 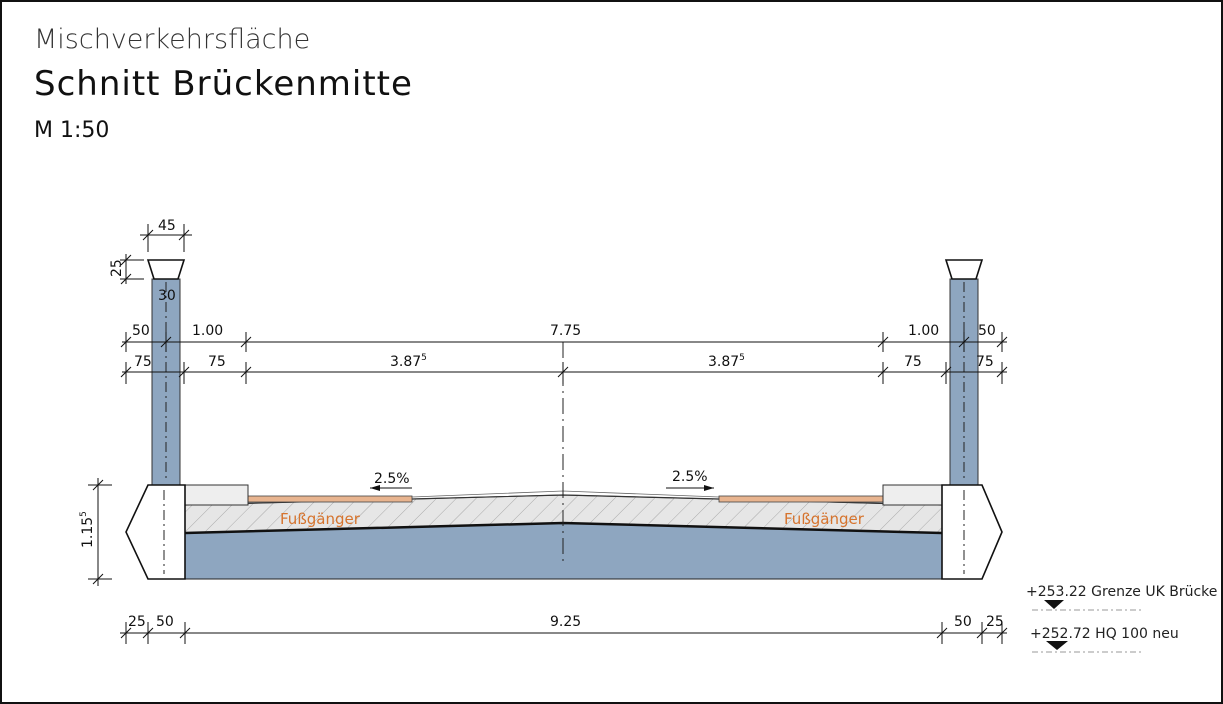 What do you see at coordinates (801, 499) in the screenshot?
I see `right-sidewalk` at bounding box center [801, 499].